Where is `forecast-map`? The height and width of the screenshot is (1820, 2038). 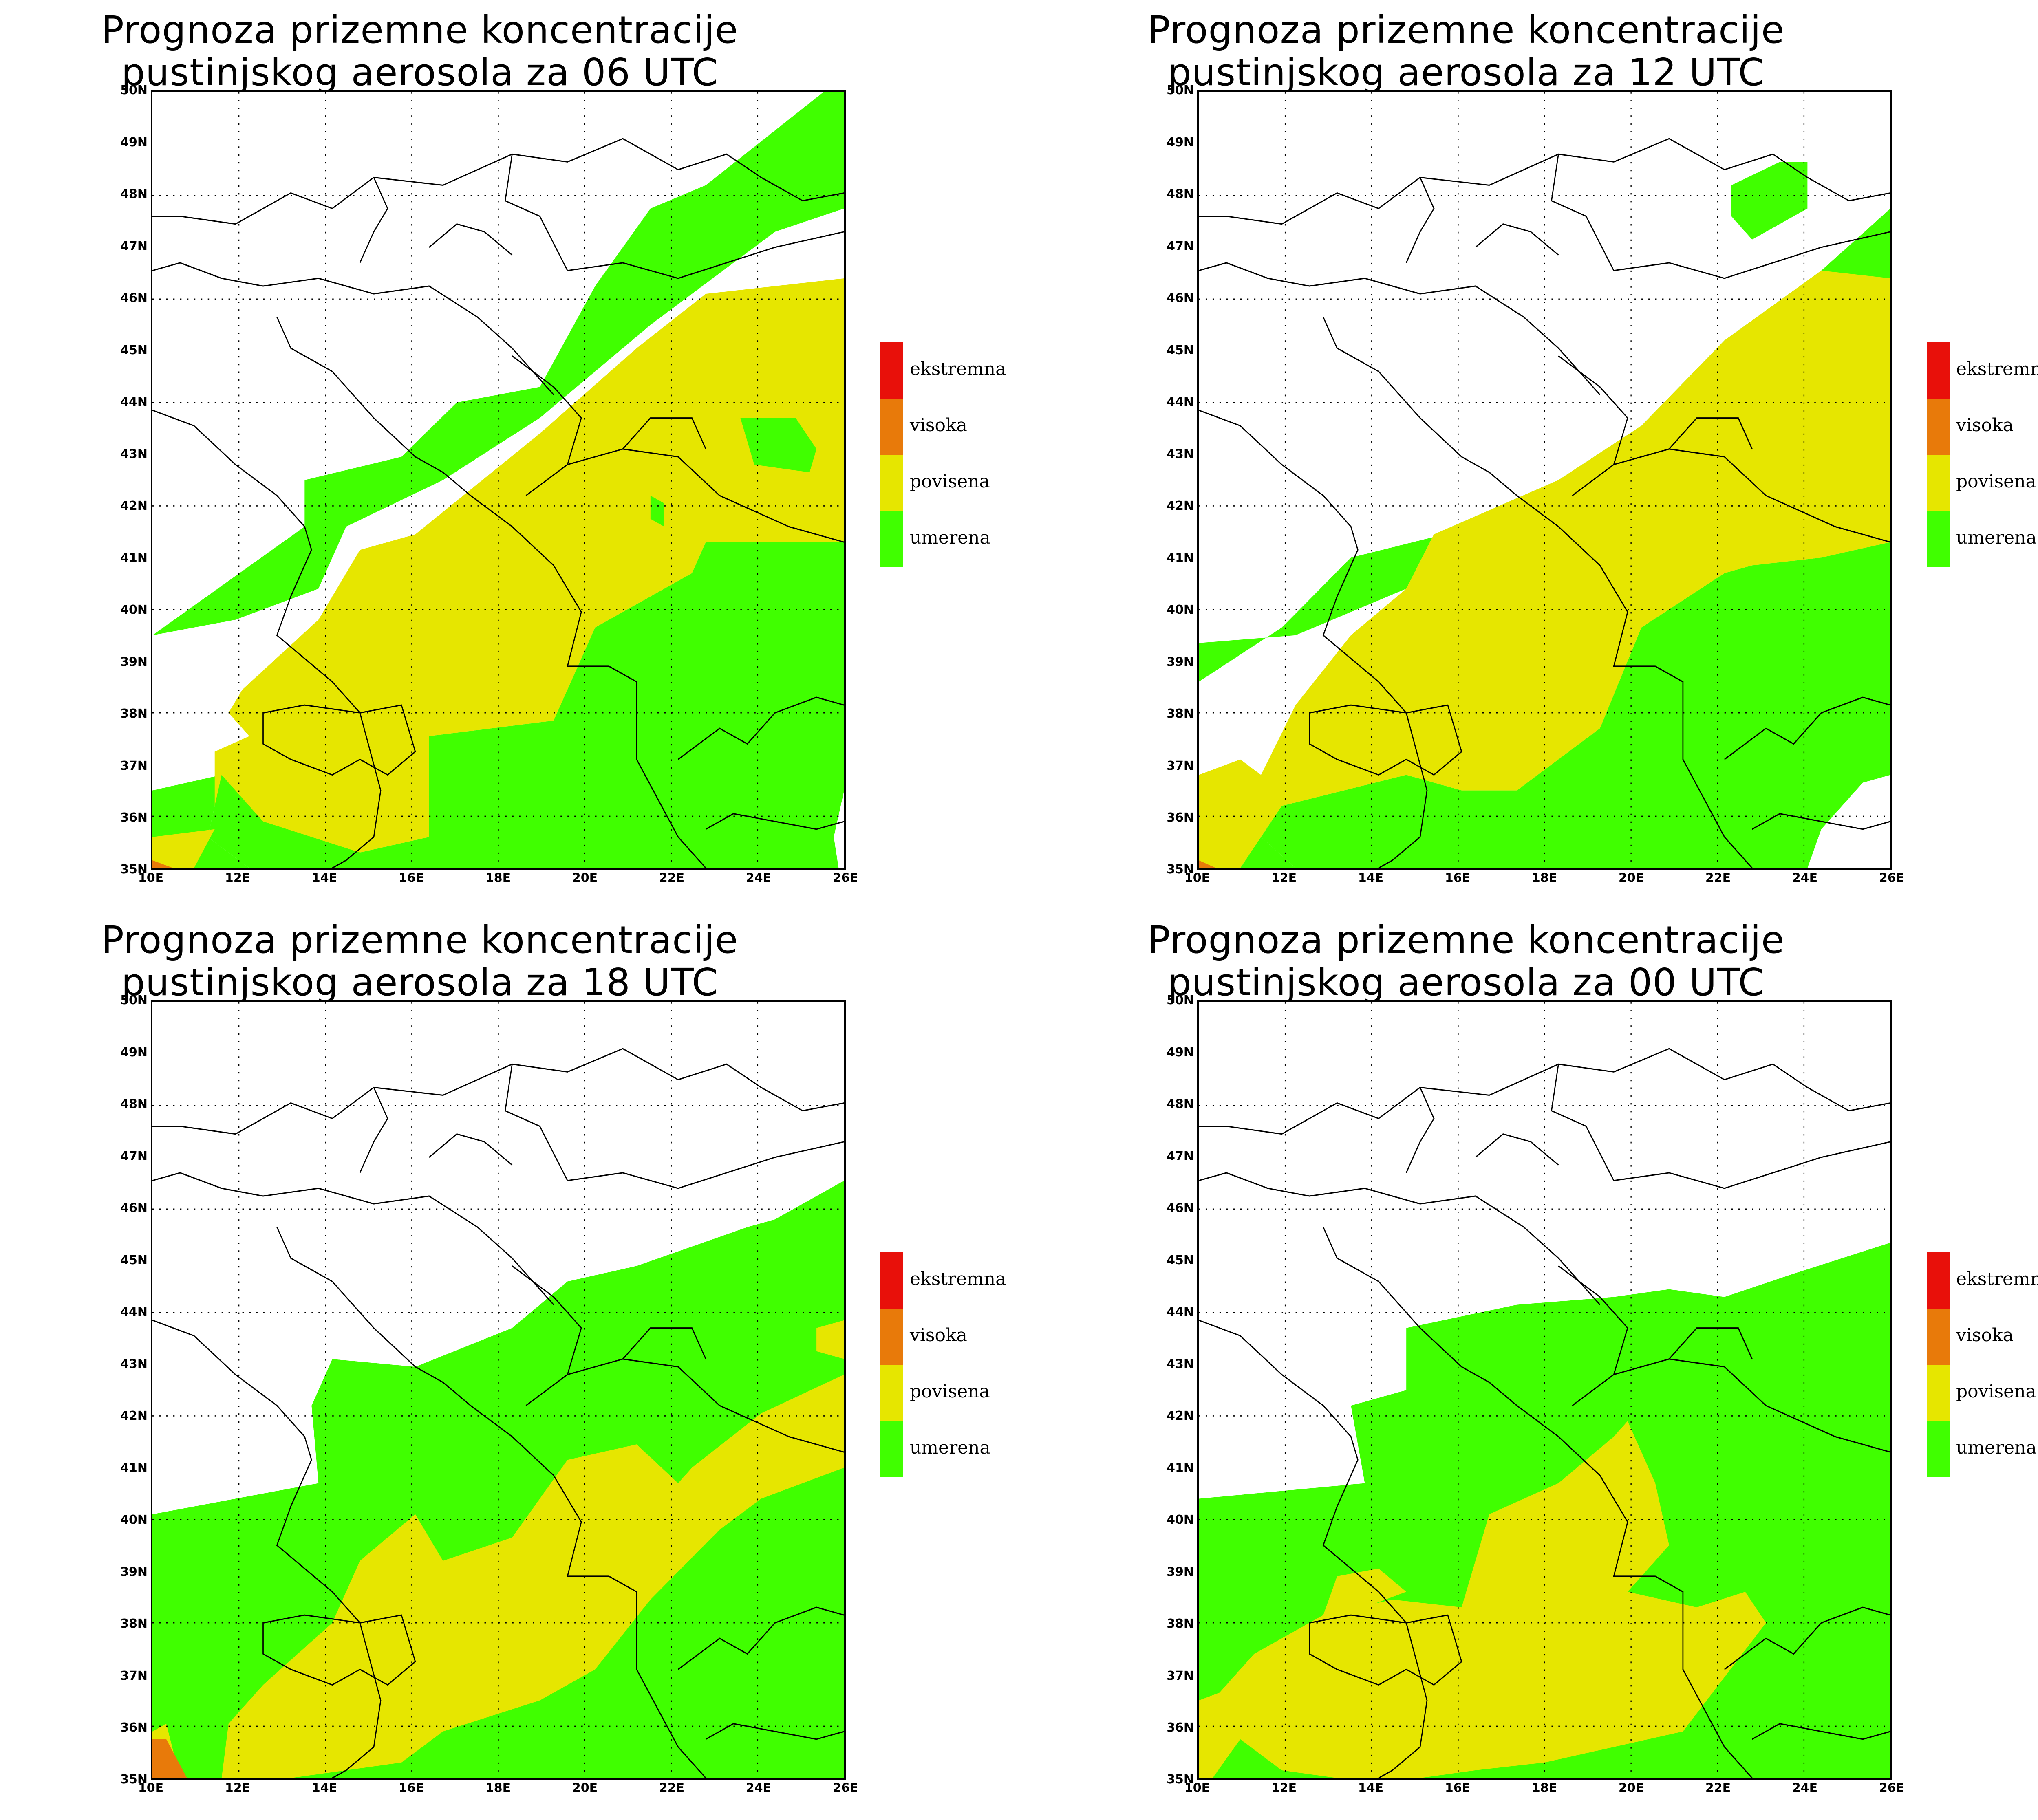
forecast-map is located at coordinates (1545, 480).